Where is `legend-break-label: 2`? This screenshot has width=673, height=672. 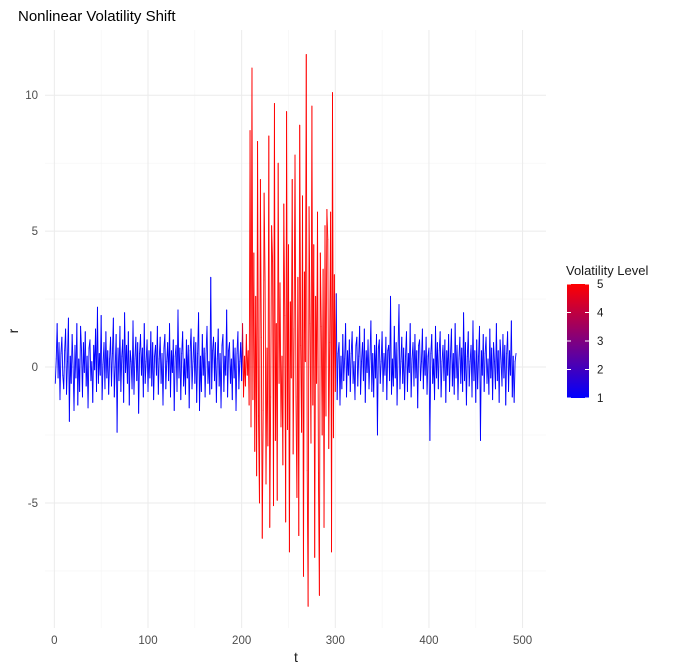
legend-break-label: 2 is located at coordinates (600, 371).